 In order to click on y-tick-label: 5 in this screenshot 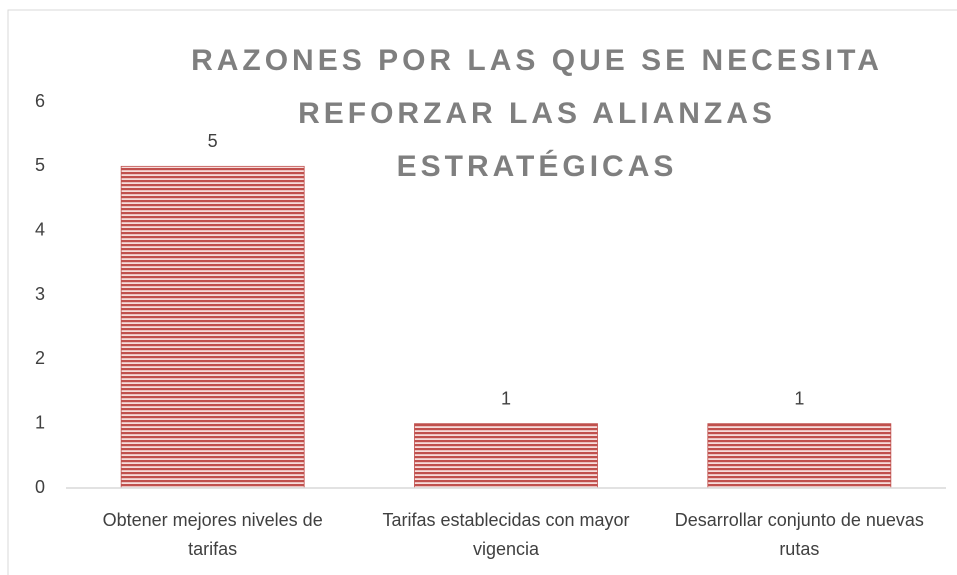, I will do `click(40, 165)`.